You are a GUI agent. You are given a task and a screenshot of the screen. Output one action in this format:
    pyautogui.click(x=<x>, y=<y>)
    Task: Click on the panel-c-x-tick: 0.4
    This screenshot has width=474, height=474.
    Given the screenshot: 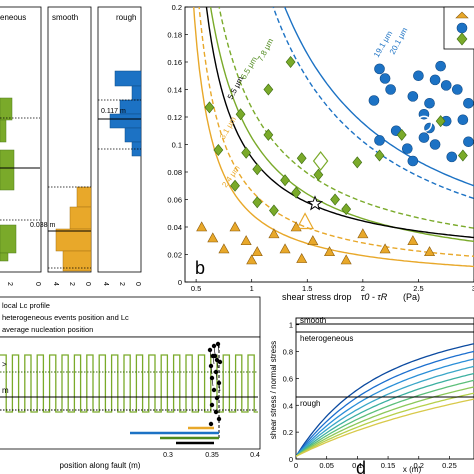 What is the action you would take?
    pyautogui.click(x=255, y=455)
    